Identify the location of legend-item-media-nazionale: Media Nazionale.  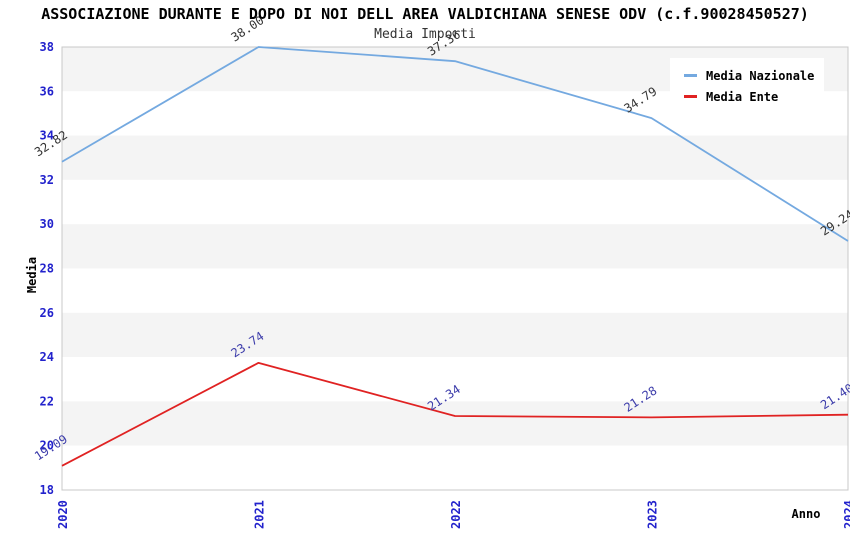
(749, 76).